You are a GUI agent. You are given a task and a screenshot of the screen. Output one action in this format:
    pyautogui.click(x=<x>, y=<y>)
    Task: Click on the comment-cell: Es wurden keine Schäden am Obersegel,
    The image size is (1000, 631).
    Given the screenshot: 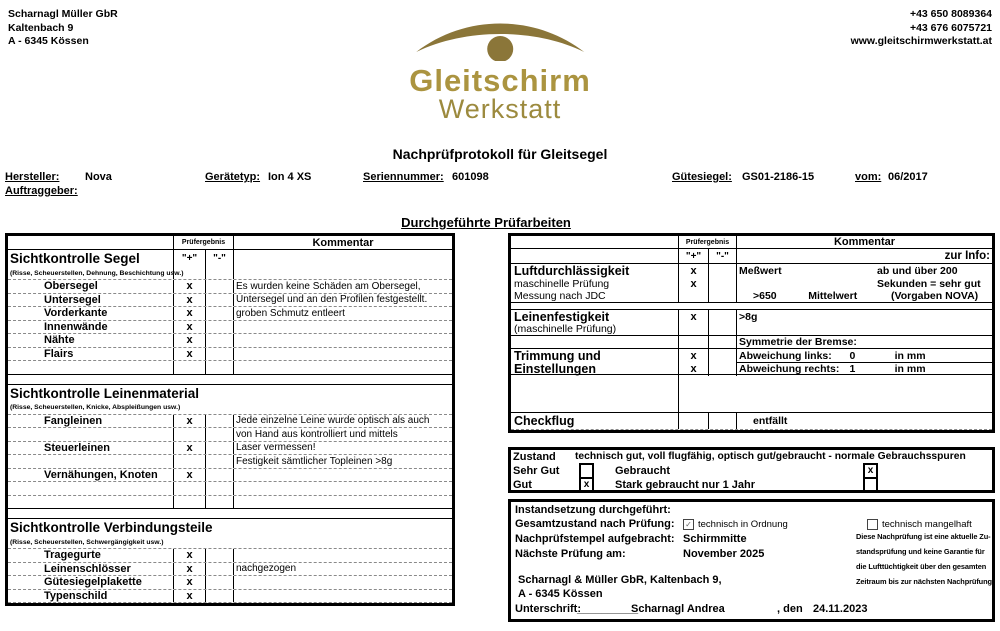 What is the action you would take?
    pyautogui.click(x=328, y=286)
    